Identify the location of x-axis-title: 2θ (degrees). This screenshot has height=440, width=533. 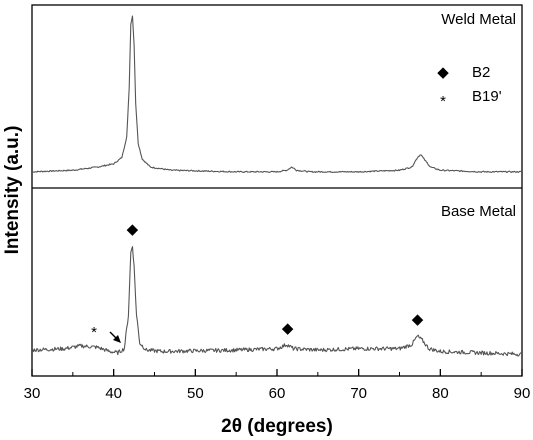
(277, 426).